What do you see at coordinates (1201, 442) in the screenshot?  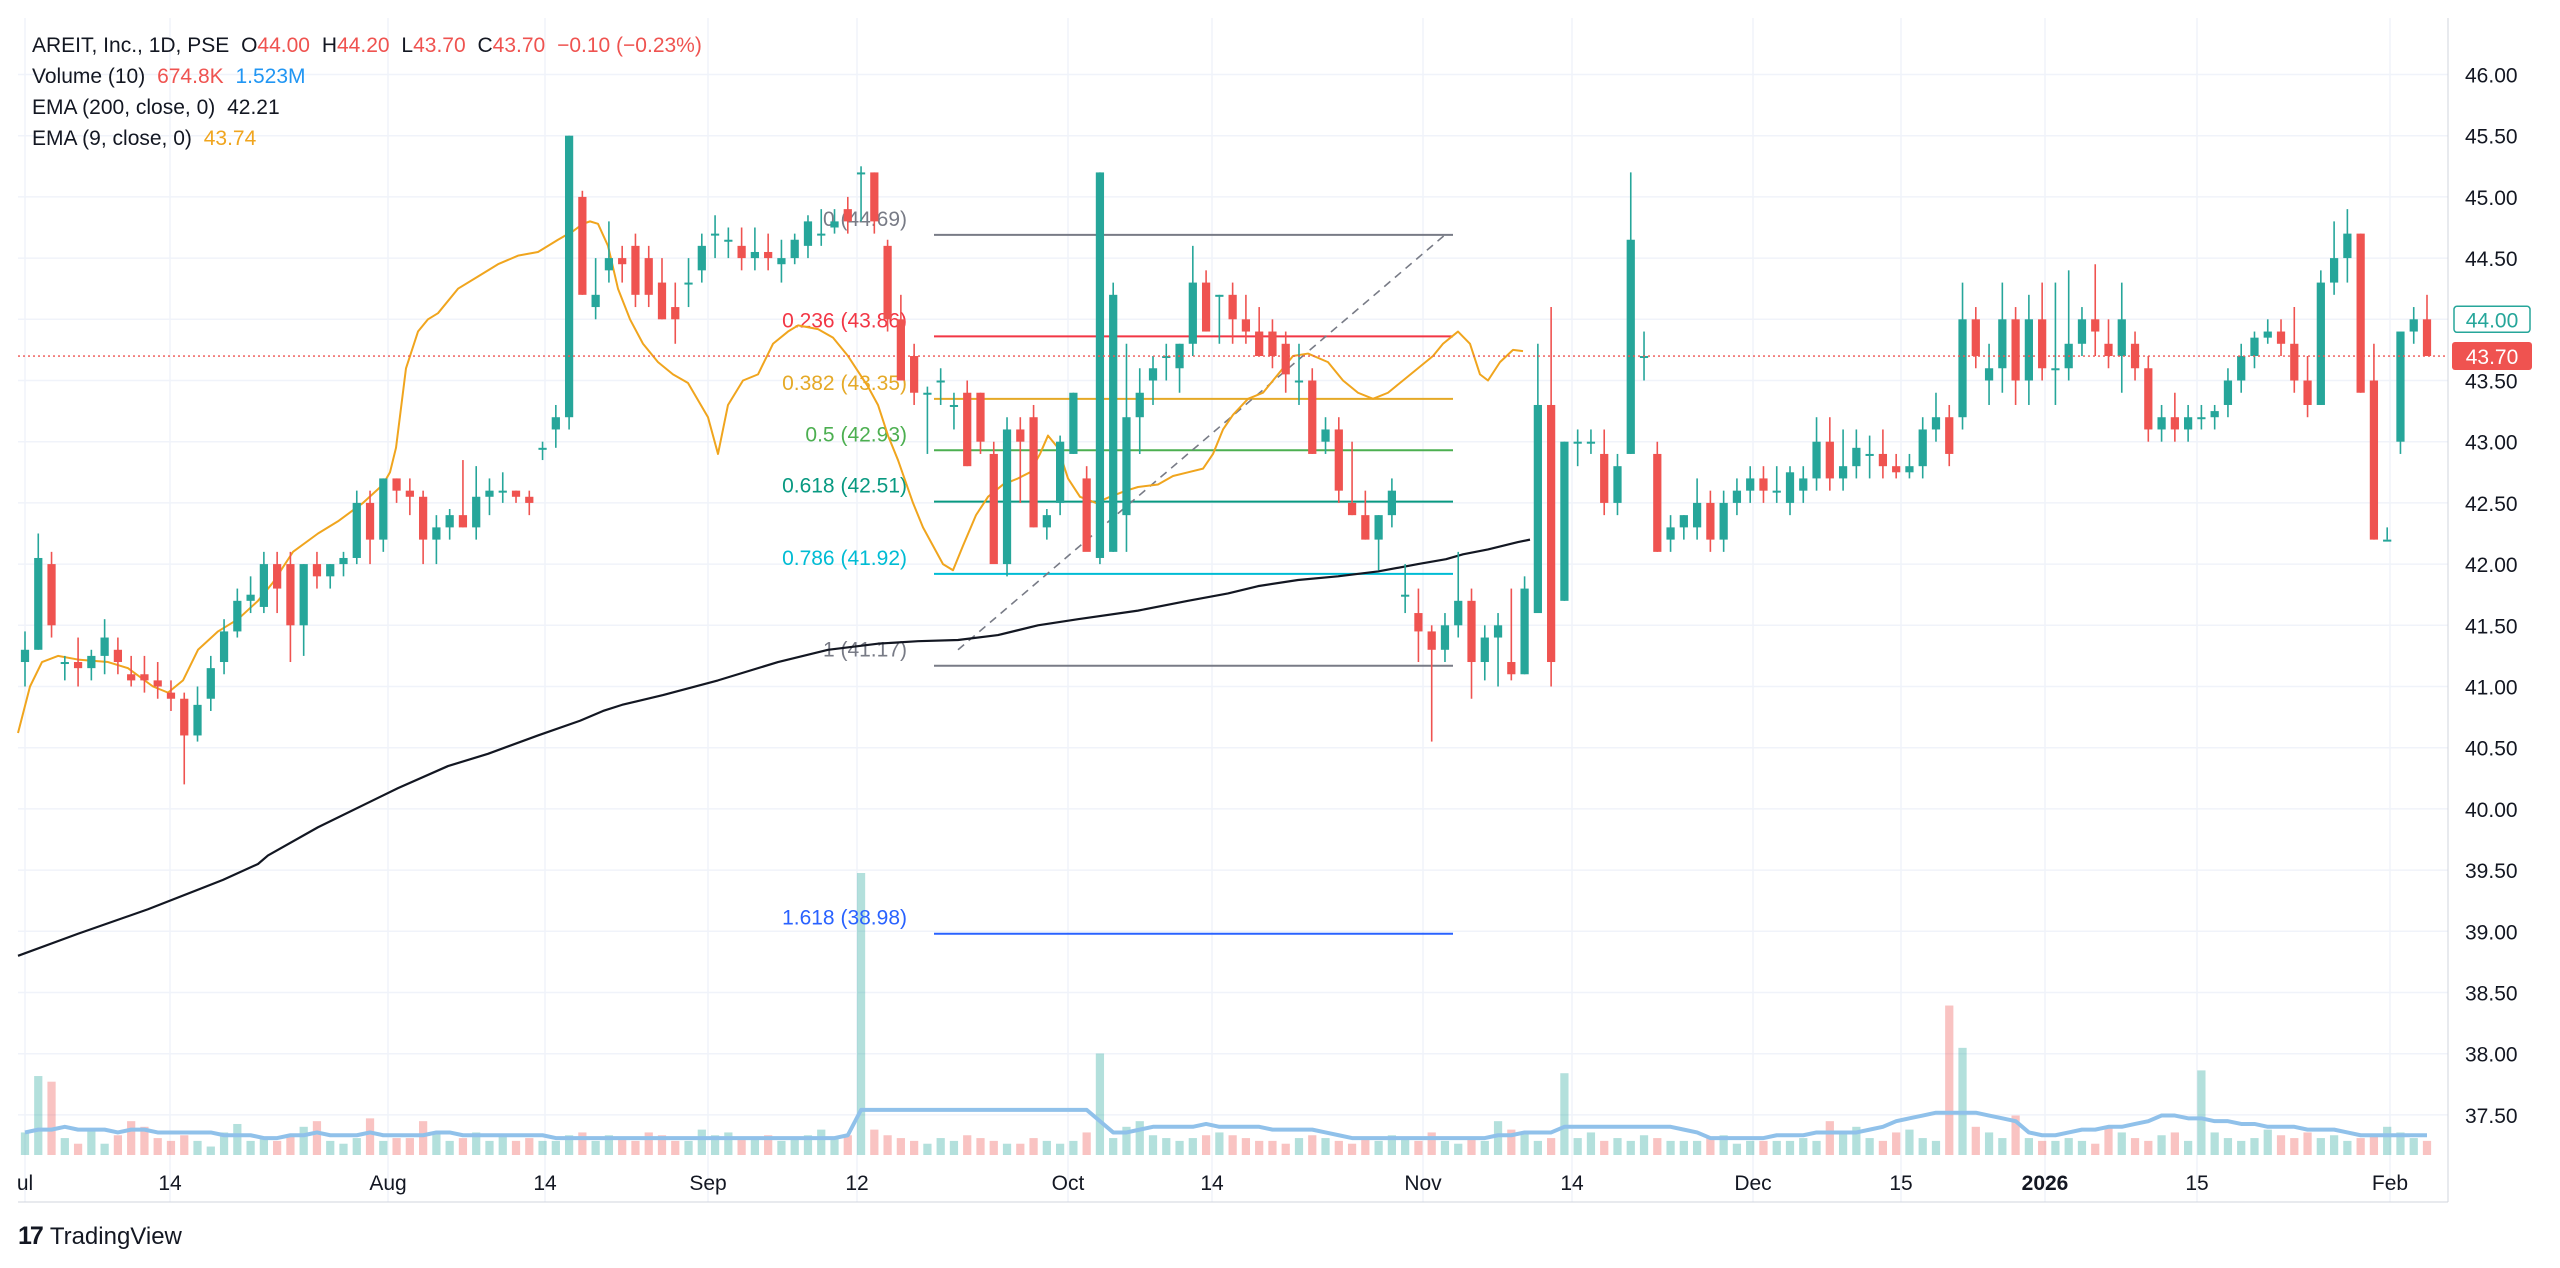 I see `trend-line` at bounding box center [1201, 442].